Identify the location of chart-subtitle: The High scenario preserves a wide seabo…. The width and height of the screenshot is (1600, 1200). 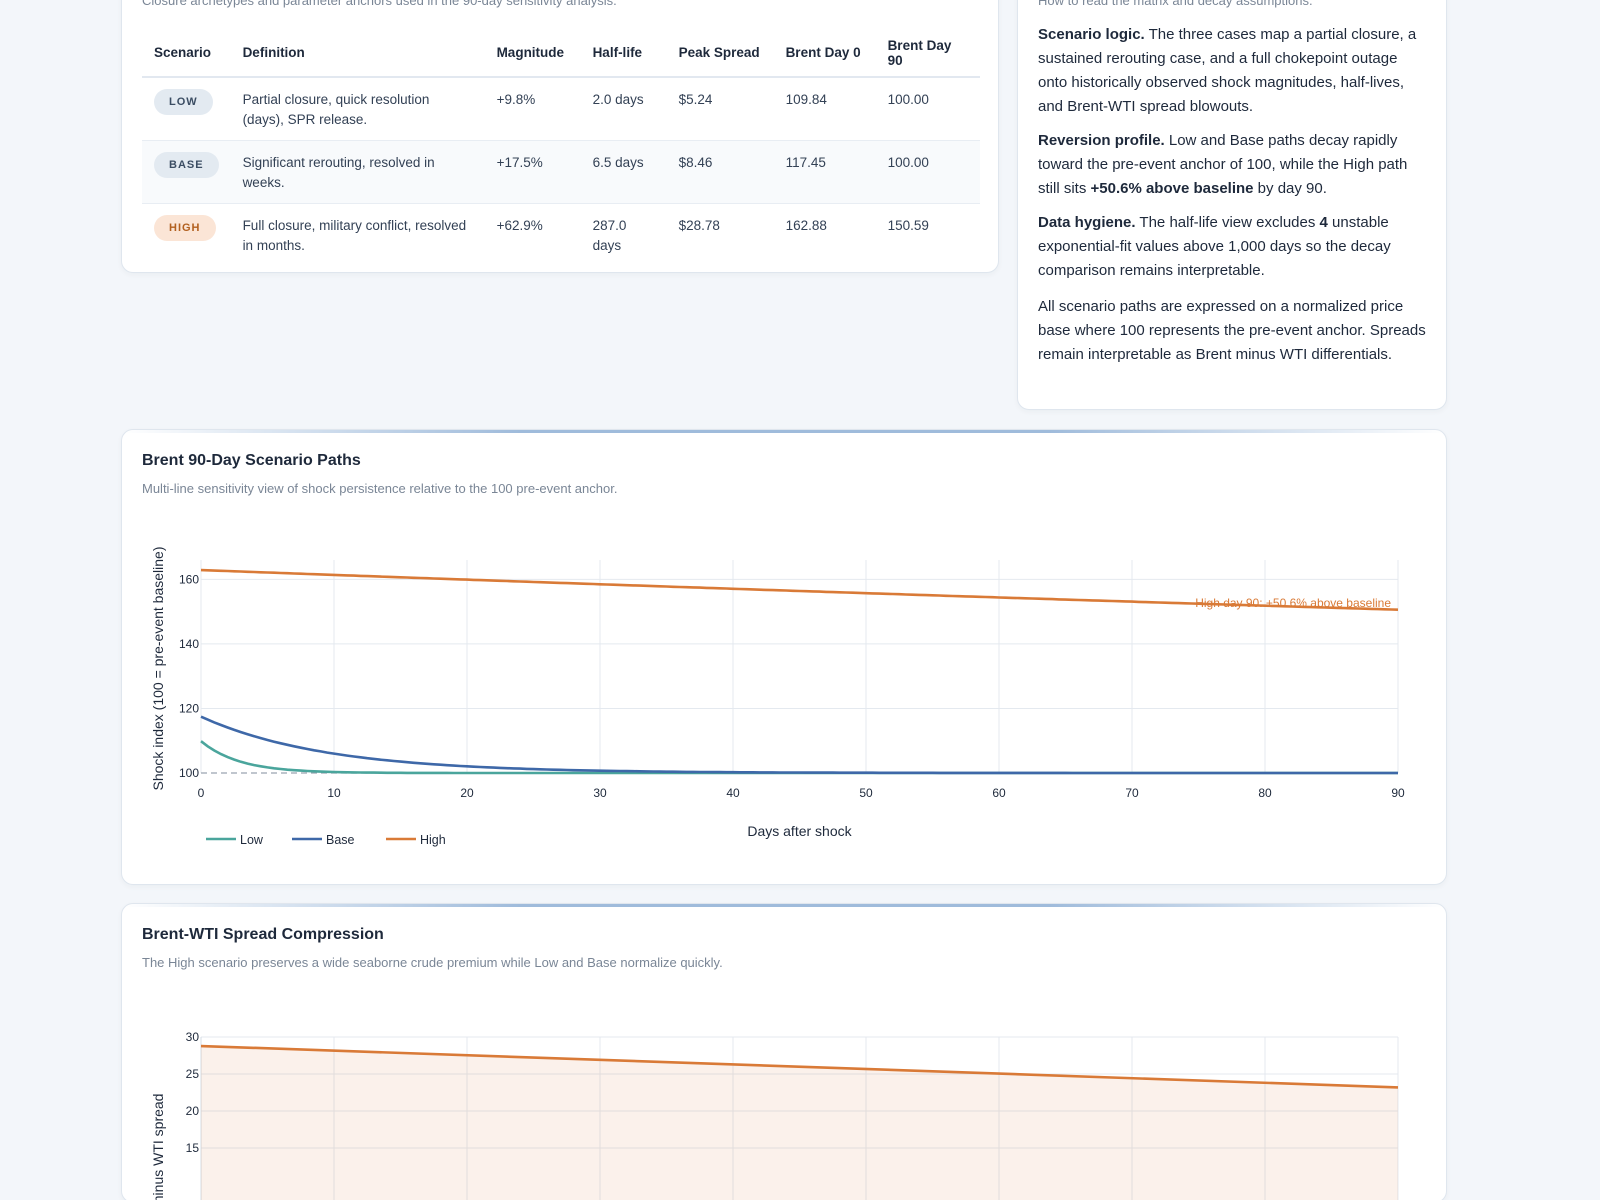
(432, 962).